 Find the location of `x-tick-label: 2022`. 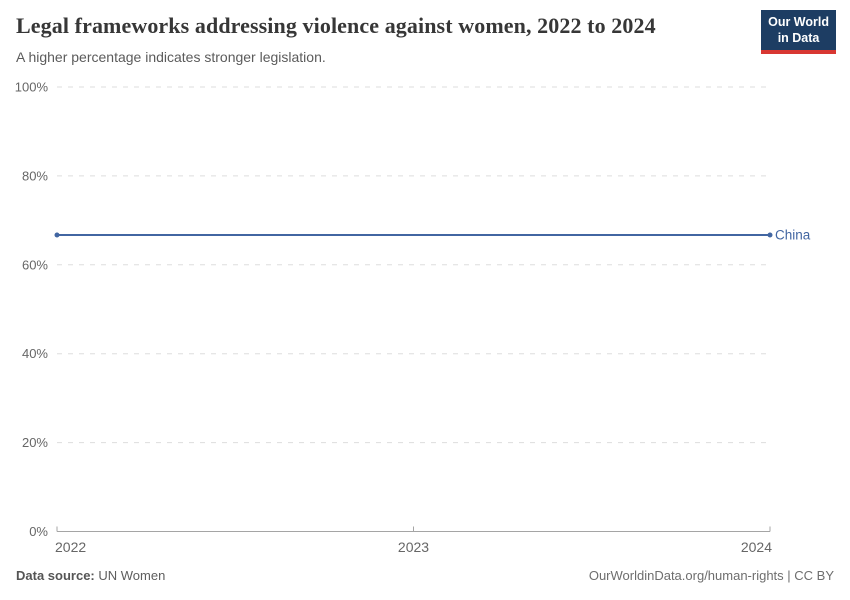

x-tick-label: 2022 is located at coordinates (70, 547).